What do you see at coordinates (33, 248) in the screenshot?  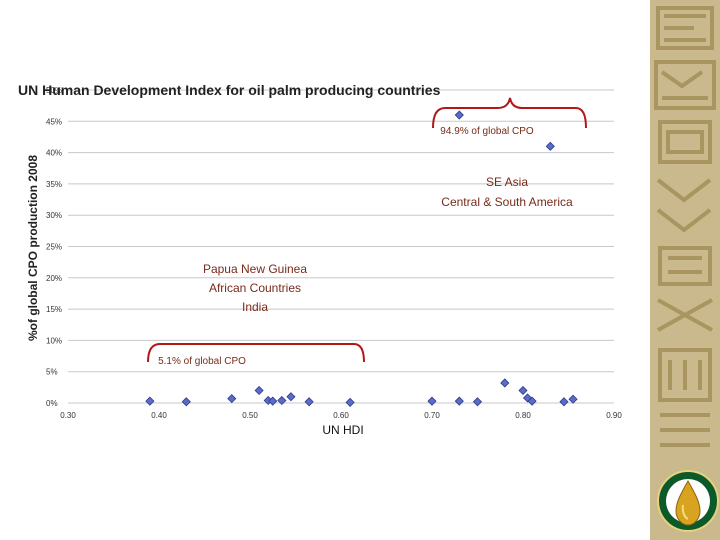 I see `y-axis-label: %of global CPO production 2008` at bounding box center [33, 248].